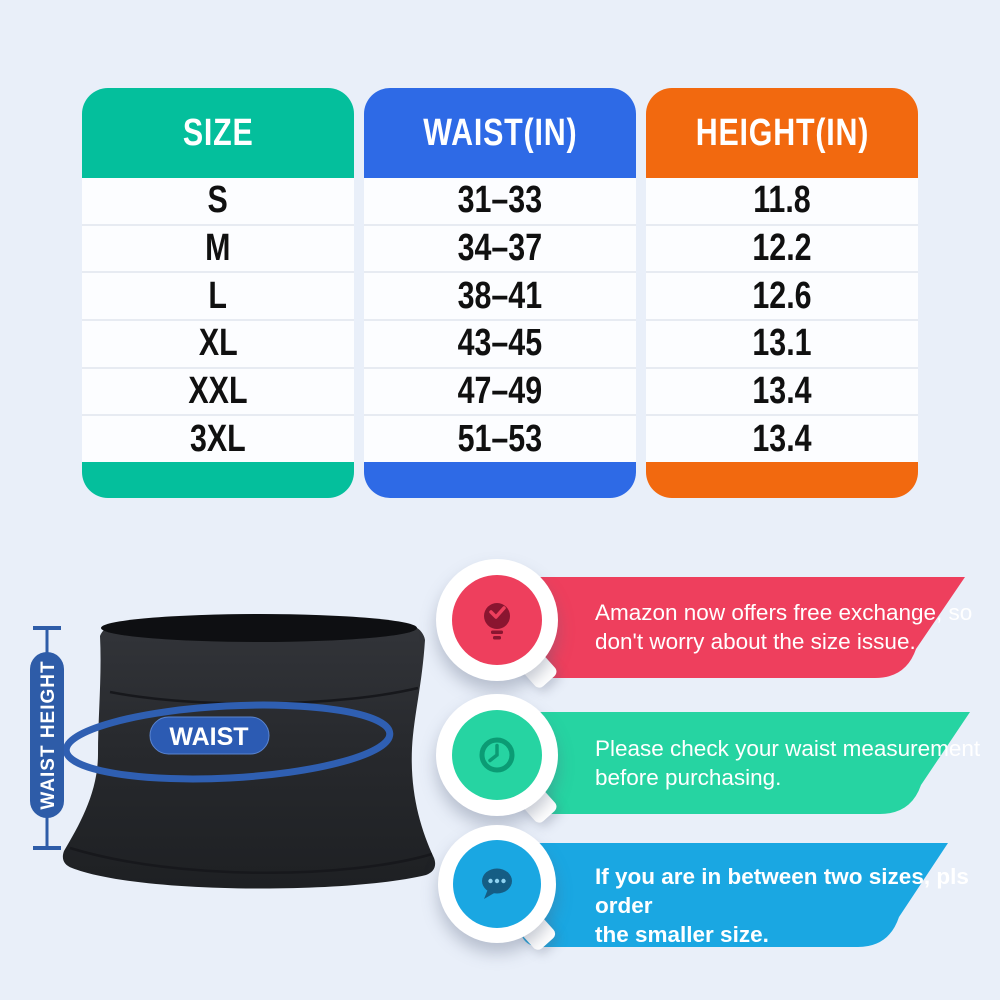 This screenshot has height=1000, width=1000. I want to click on waist-label: WAIST, so click(208, 737).